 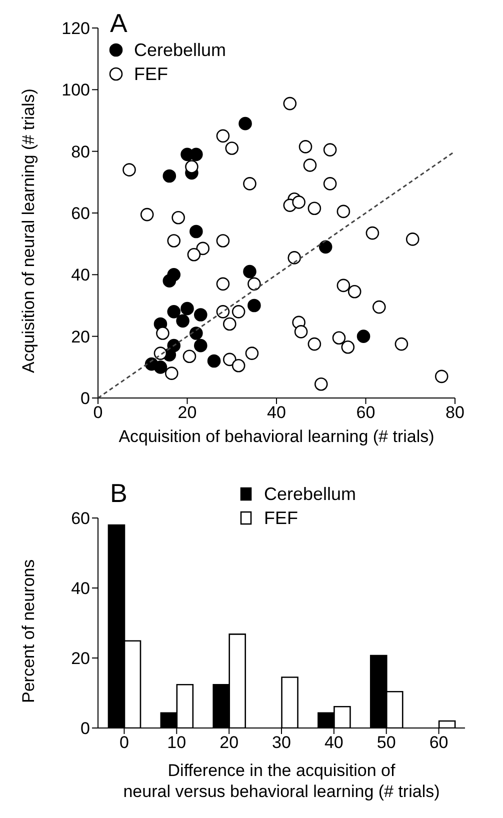 What do you see at coordinates (281, 742) in the screenshot?
I see `x-tick-label: 30` at bounding box center [281, 742].